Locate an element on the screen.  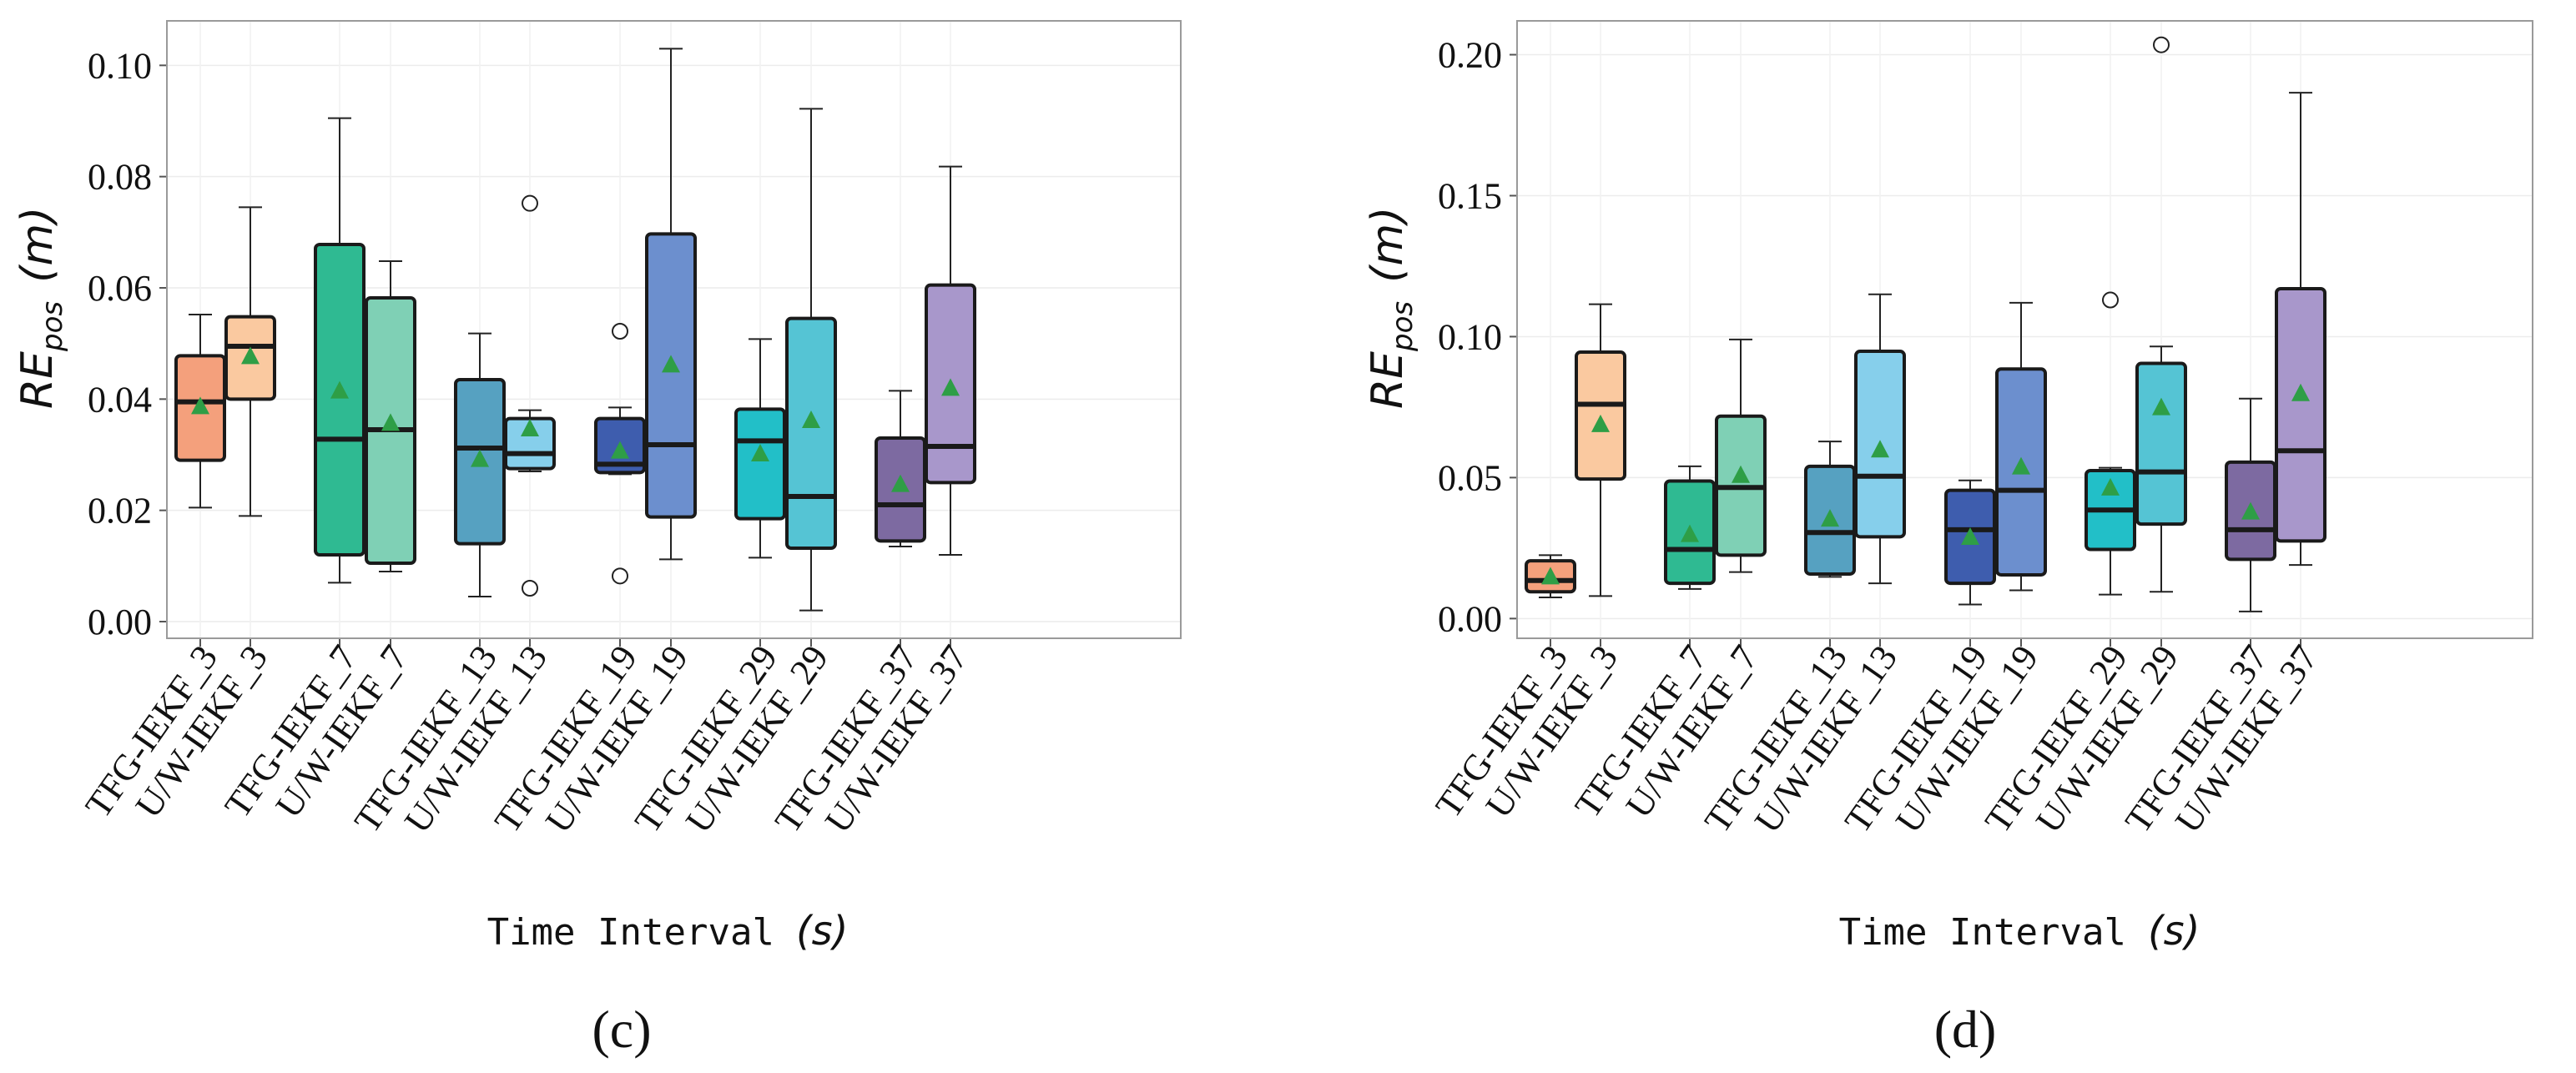
y-tick-label: 0.02 is located at coordinates (120, 511).